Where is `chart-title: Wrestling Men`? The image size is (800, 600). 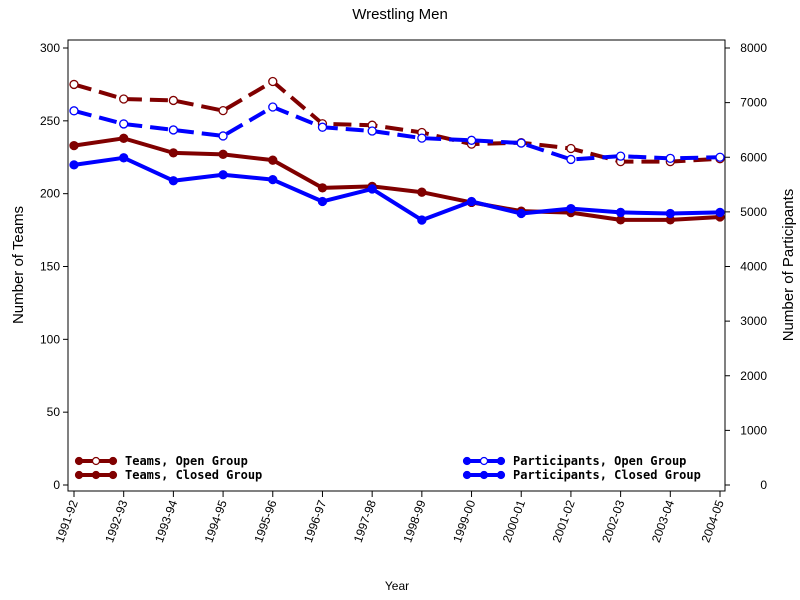 chart-title: Wrestling Men is located at coordinates (400, 14).